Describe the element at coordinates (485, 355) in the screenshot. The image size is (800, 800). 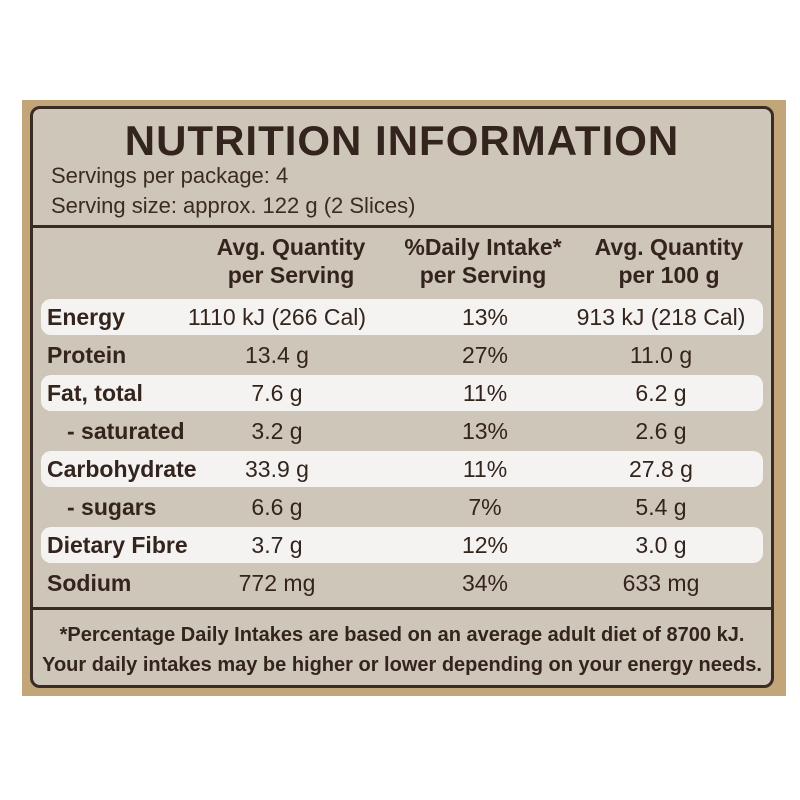
I see `daily-intake-value: 27%` at that location.